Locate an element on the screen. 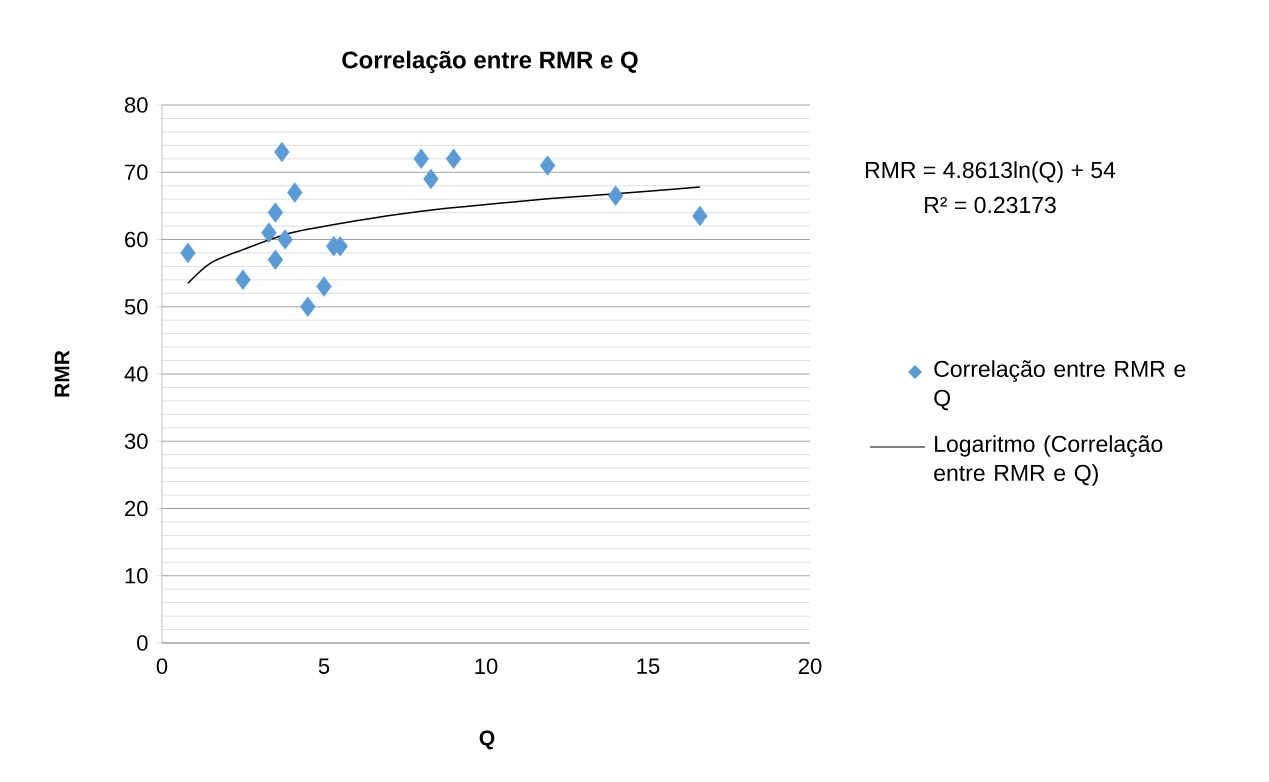  legend-label: Correlação entre RMR e Q is located at coordinates (1060, 385).